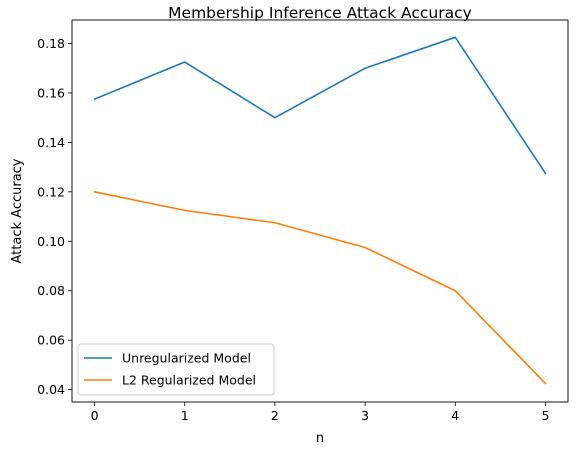 Image resolution: width=576 pixels, height=455 pixels. I want to click on legend-label-2: L2 Regularized Model, so click(189, 380).